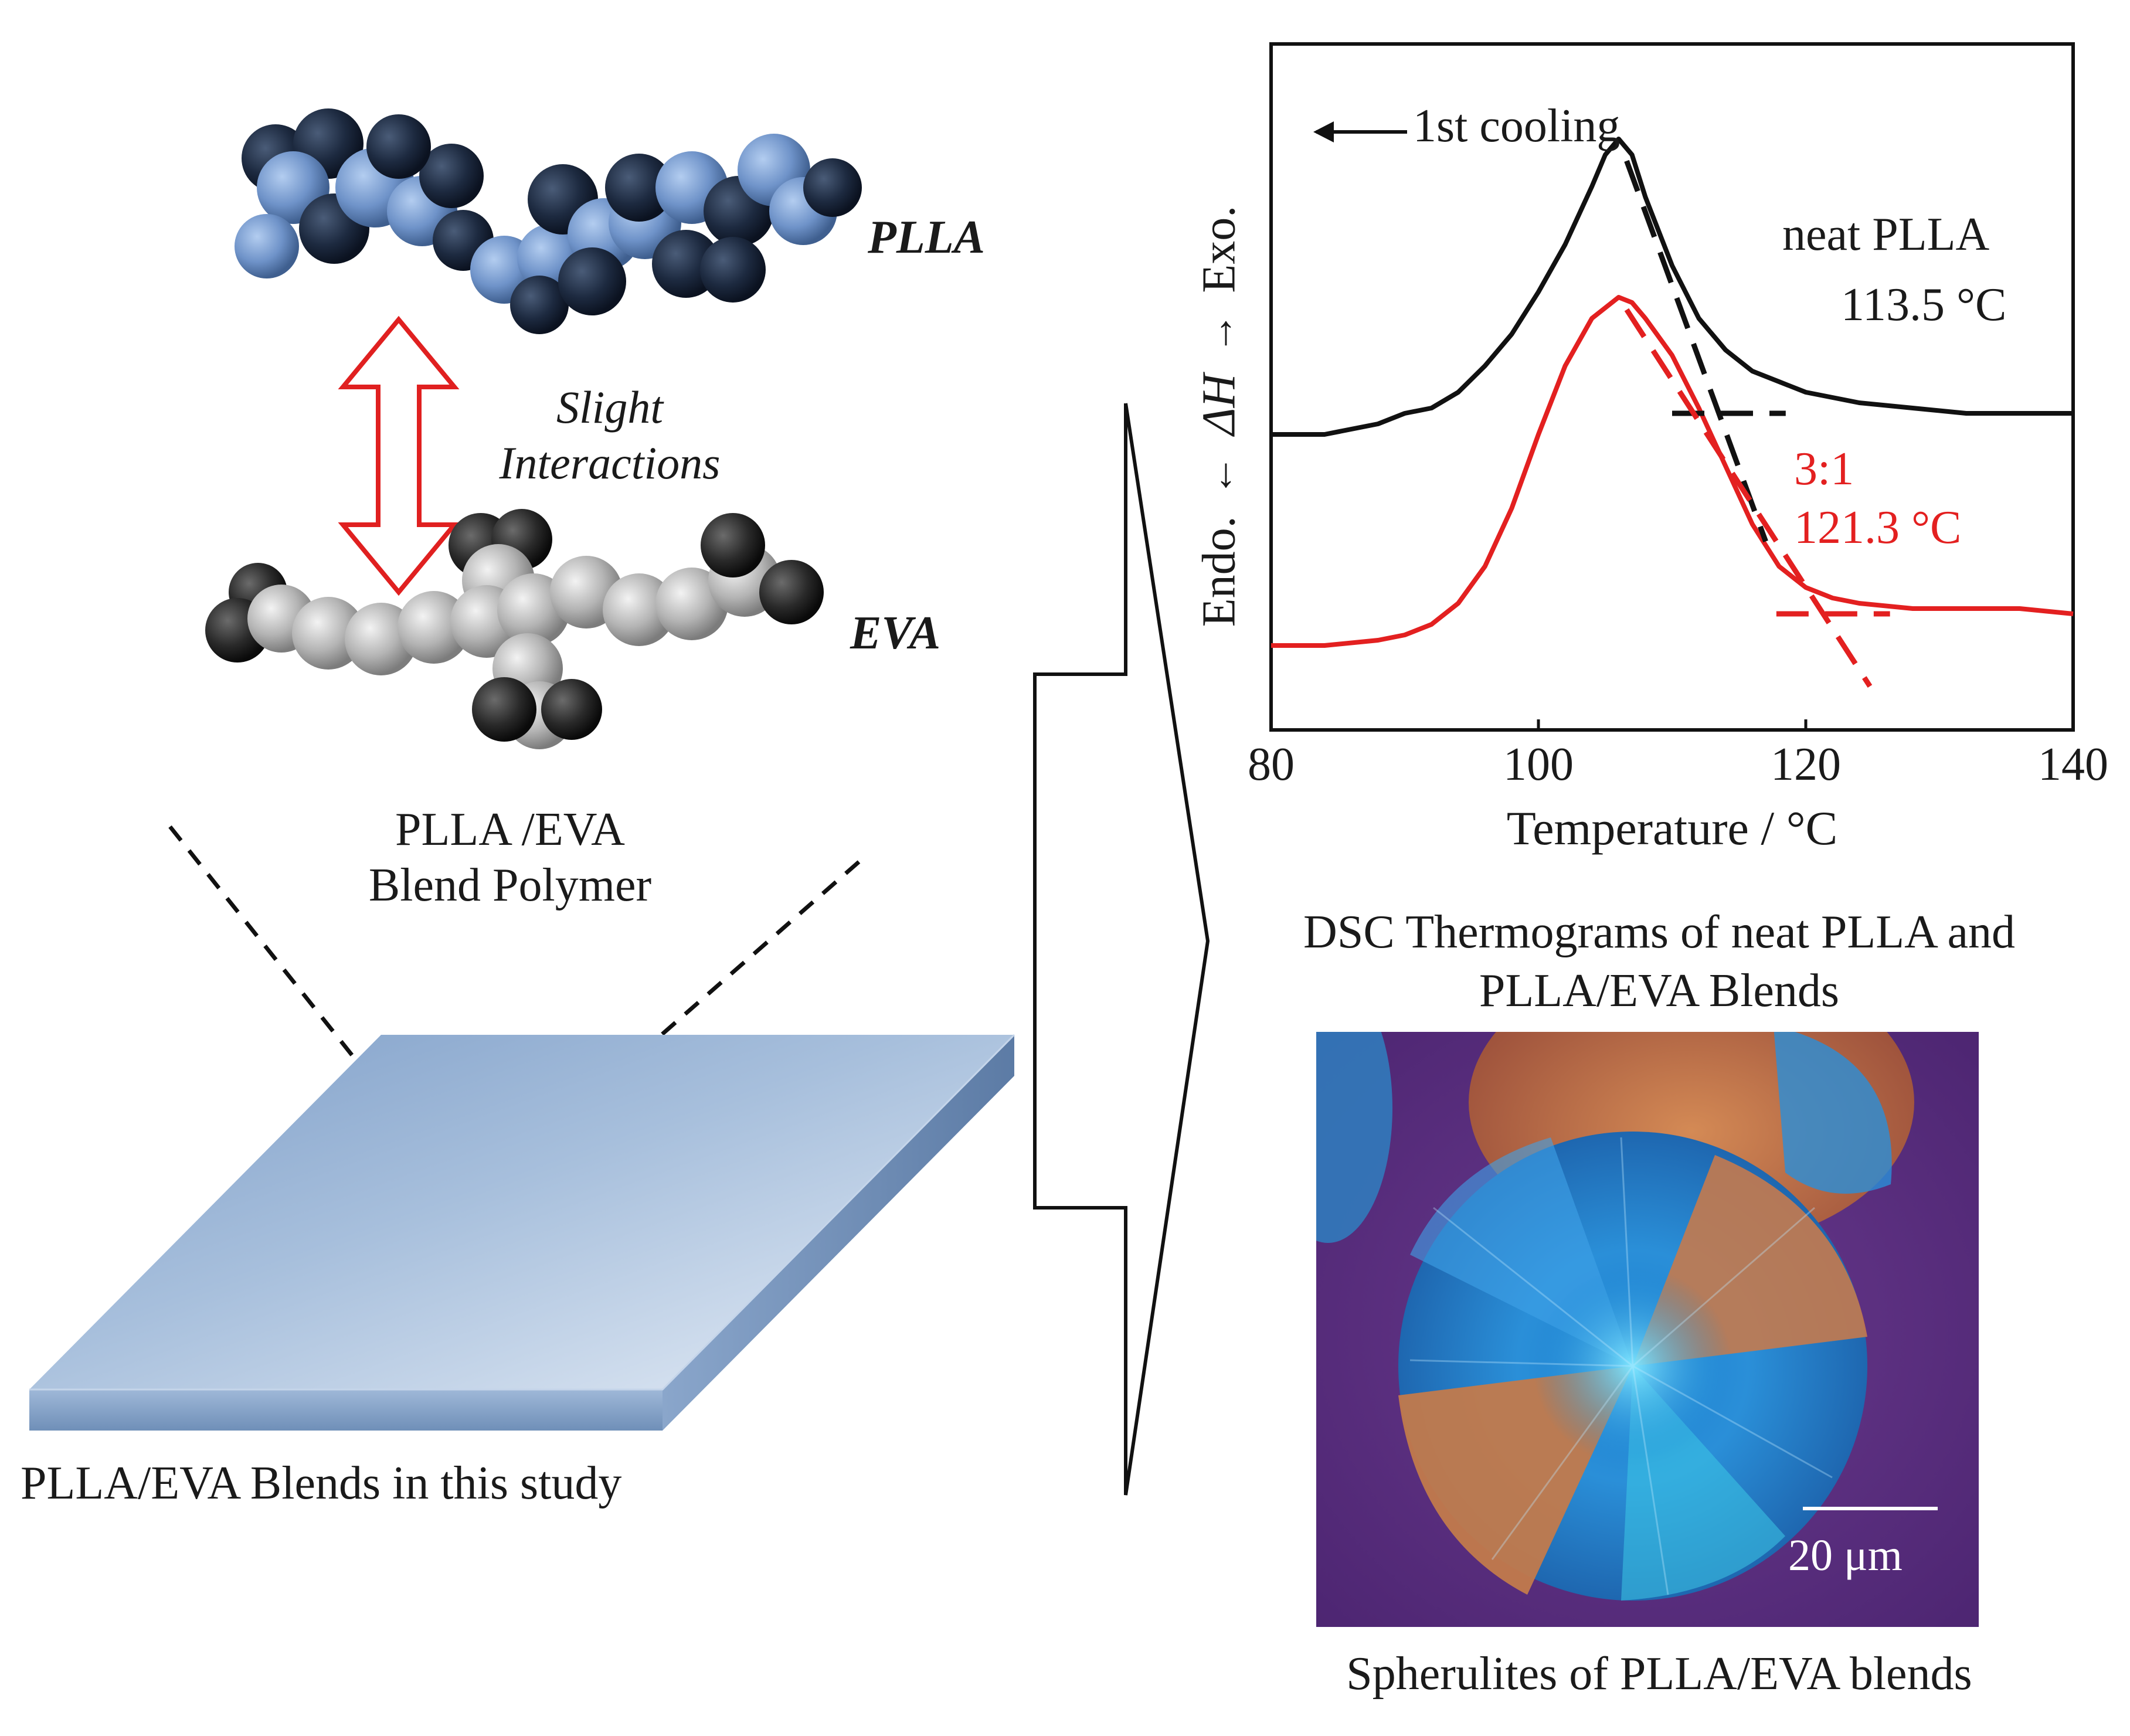 This screenshot has height=1736, width=2130. I want to click on micrograph-caption: Spherulites of PLLA/EVA blends, so click(1659, 1674).